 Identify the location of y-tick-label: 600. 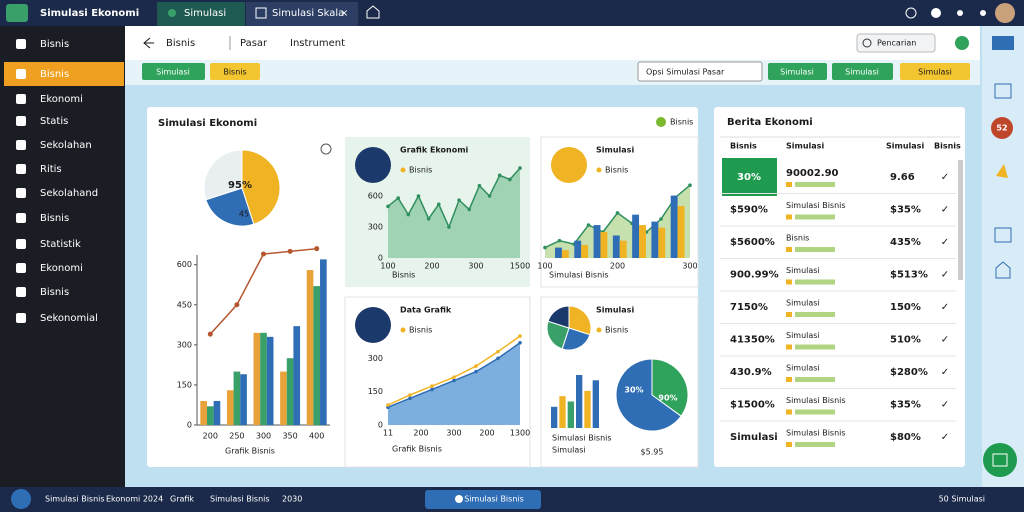
(375, 196).